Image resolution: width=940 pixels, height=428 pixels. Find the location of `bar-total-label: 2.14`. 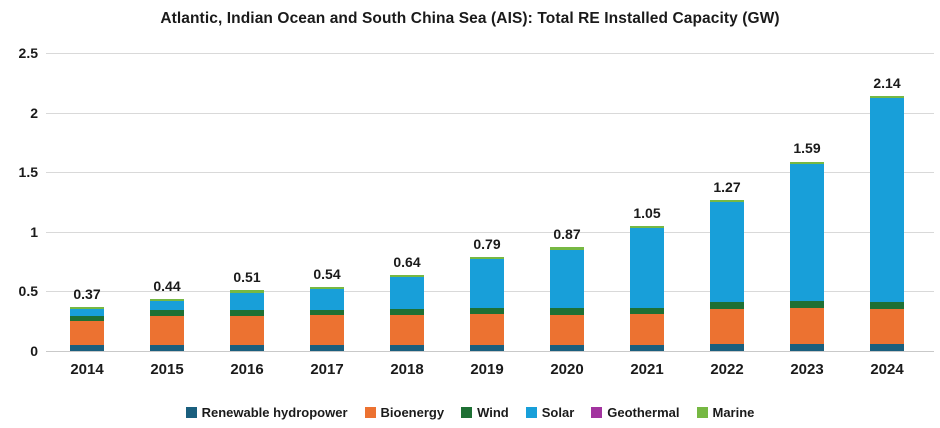

bar-total-label: 2.14 is located at coordinates (887, 82).